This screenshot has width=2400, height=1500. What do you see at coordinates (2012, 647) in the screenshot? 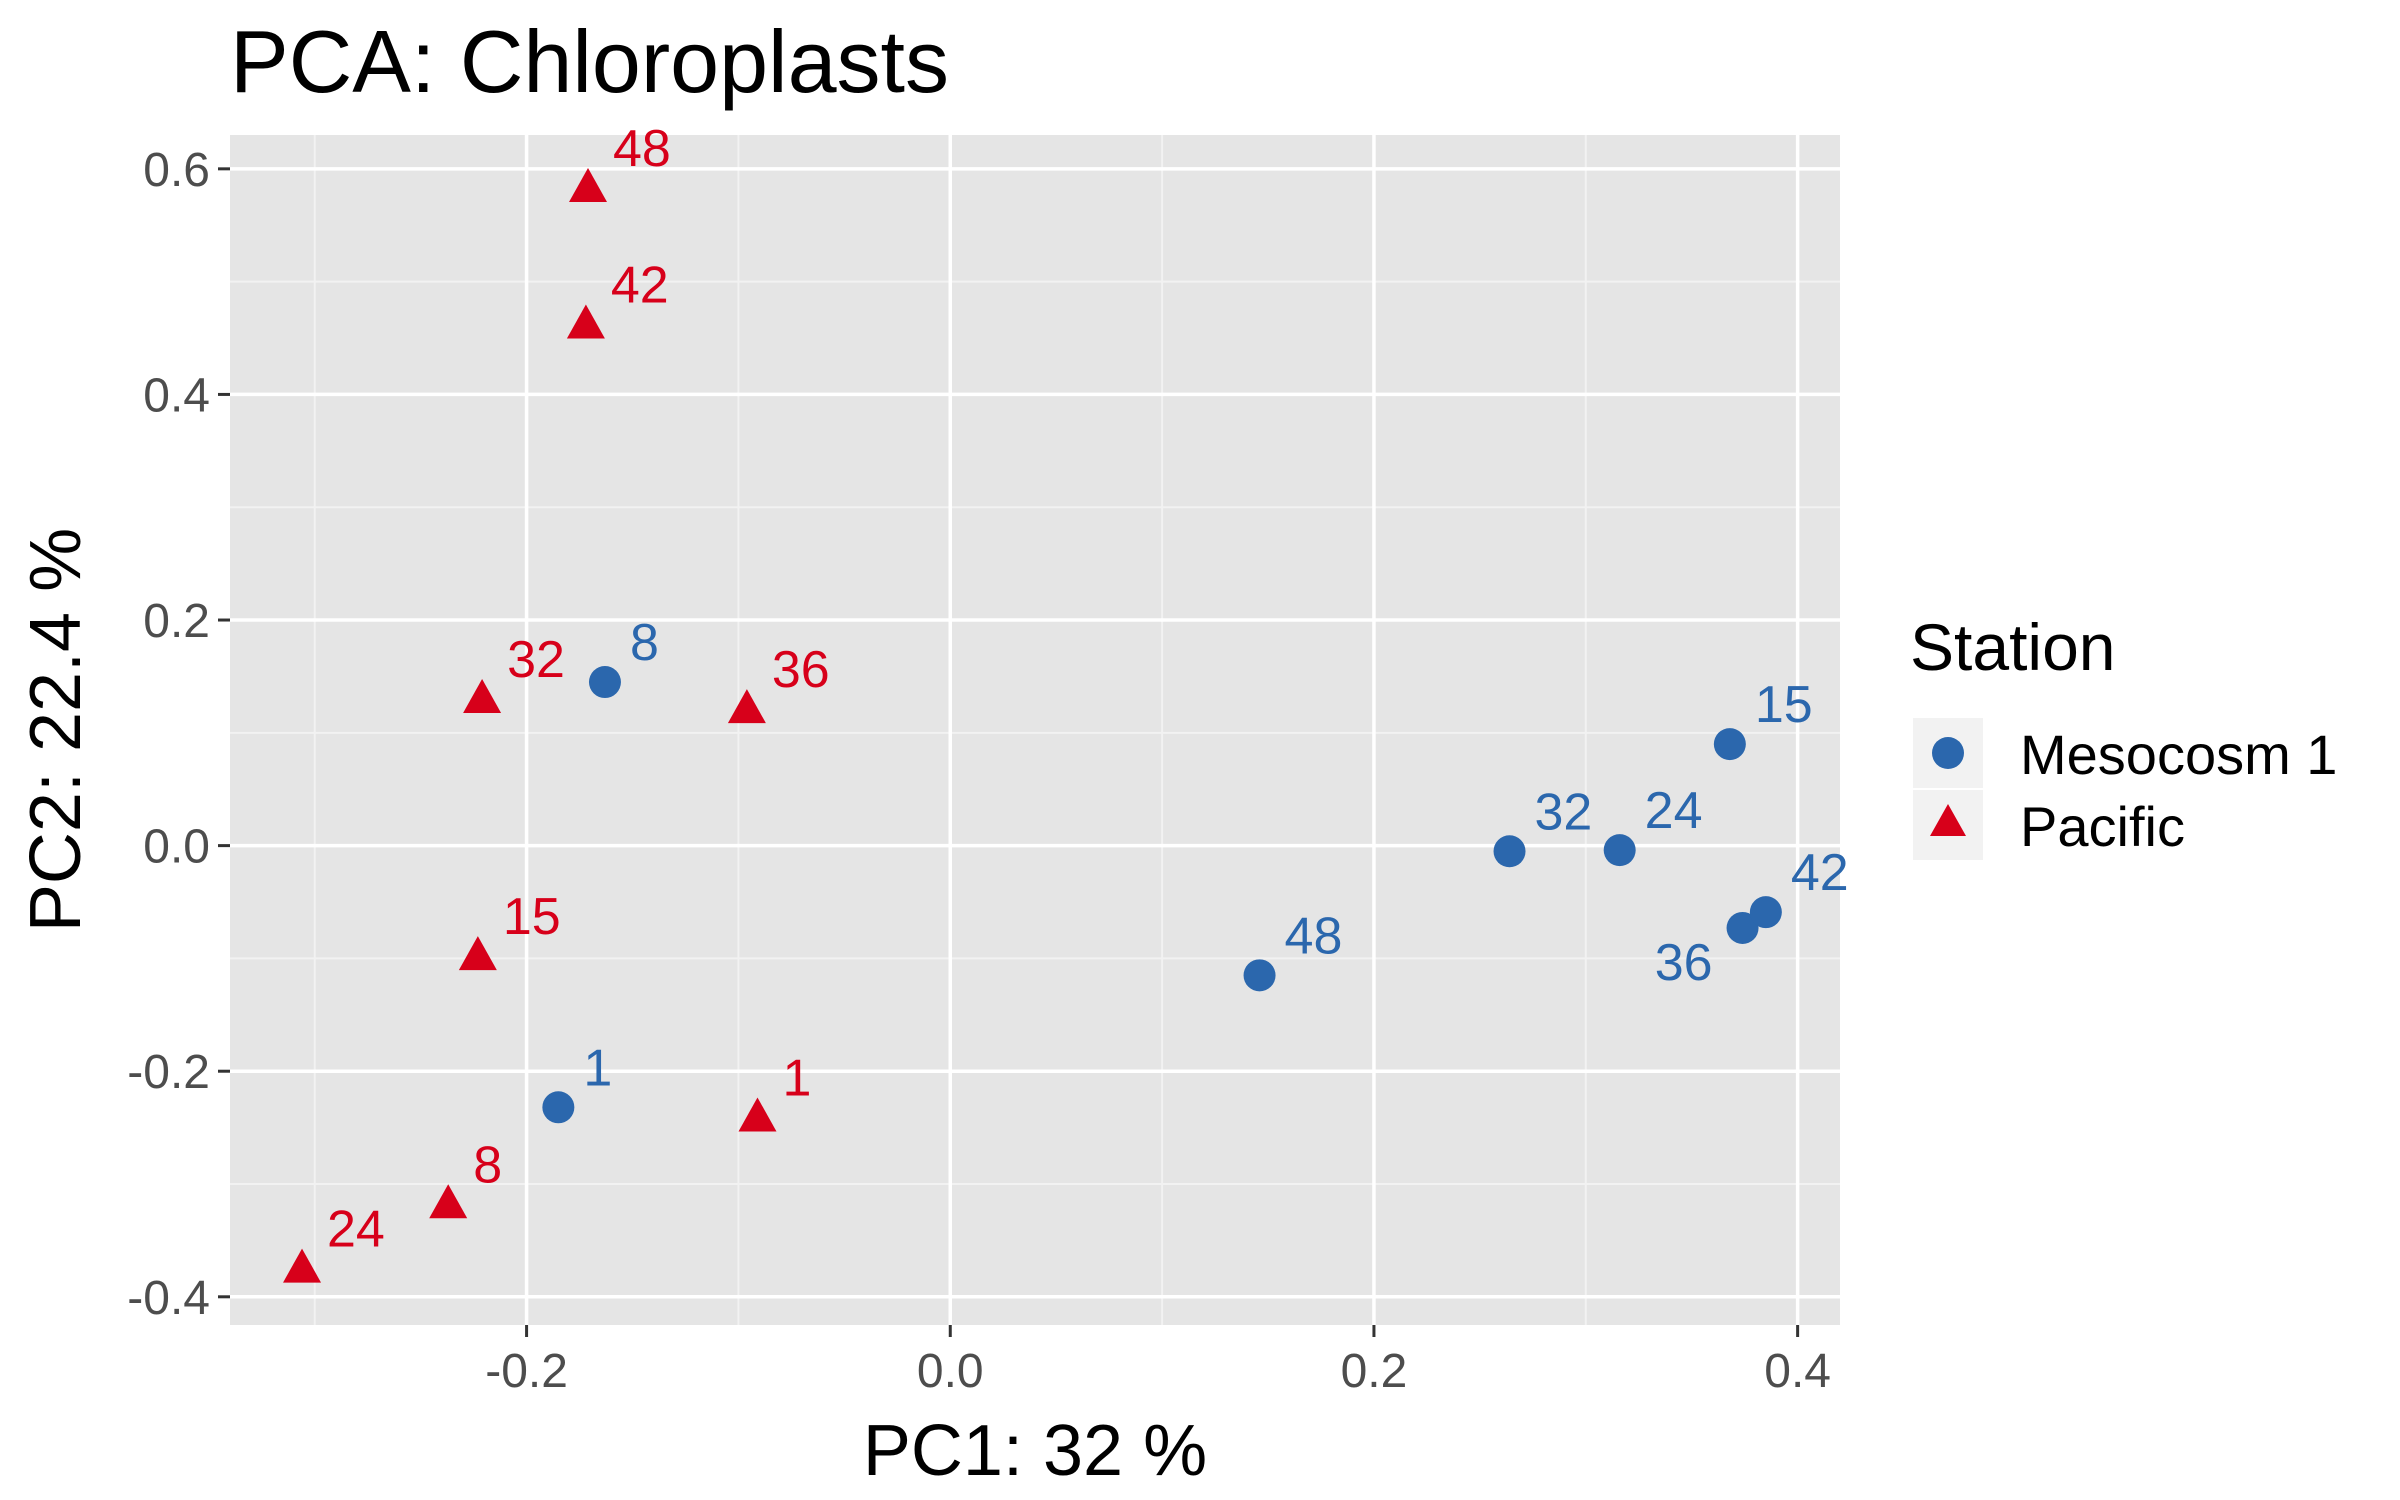
I see `legend-title: Station` at bounding box center [2012, 647].